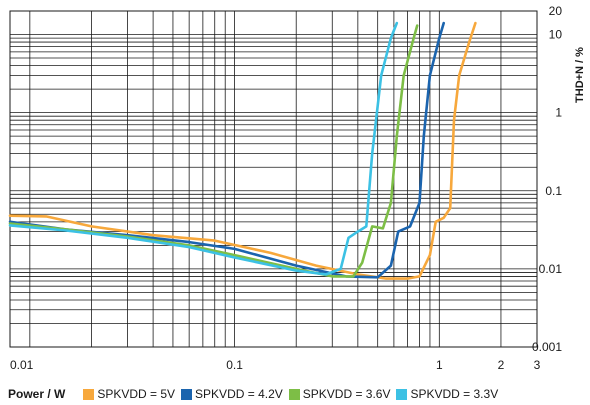  What do you see at coordinates (439, 365) in the screenshot?
I see `x-tick-label: 1` at bounding box center [439, 365].